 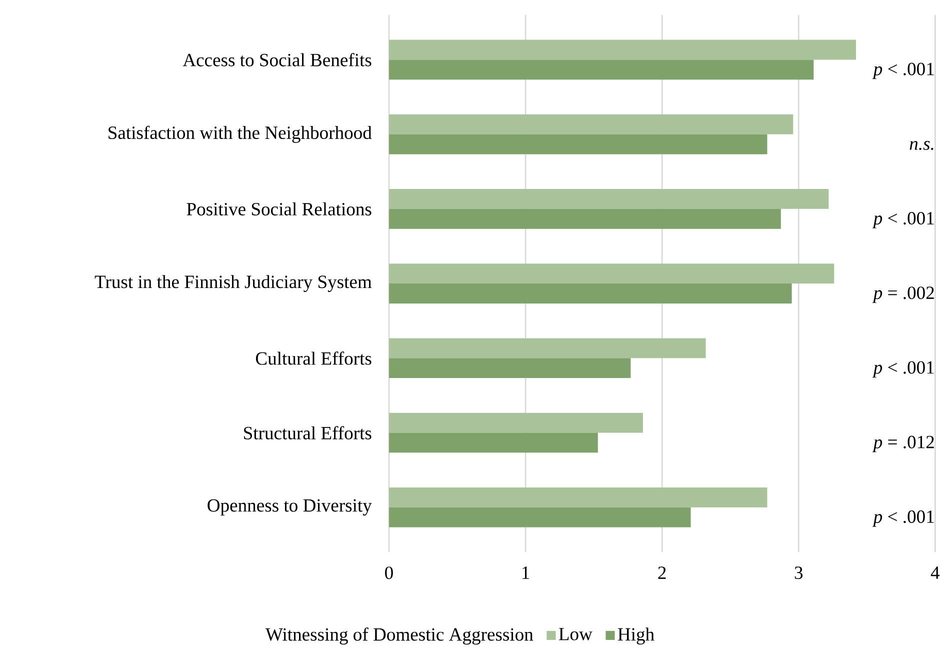 I want to click on x-tick-label: 3, so click(x=798, y=573).